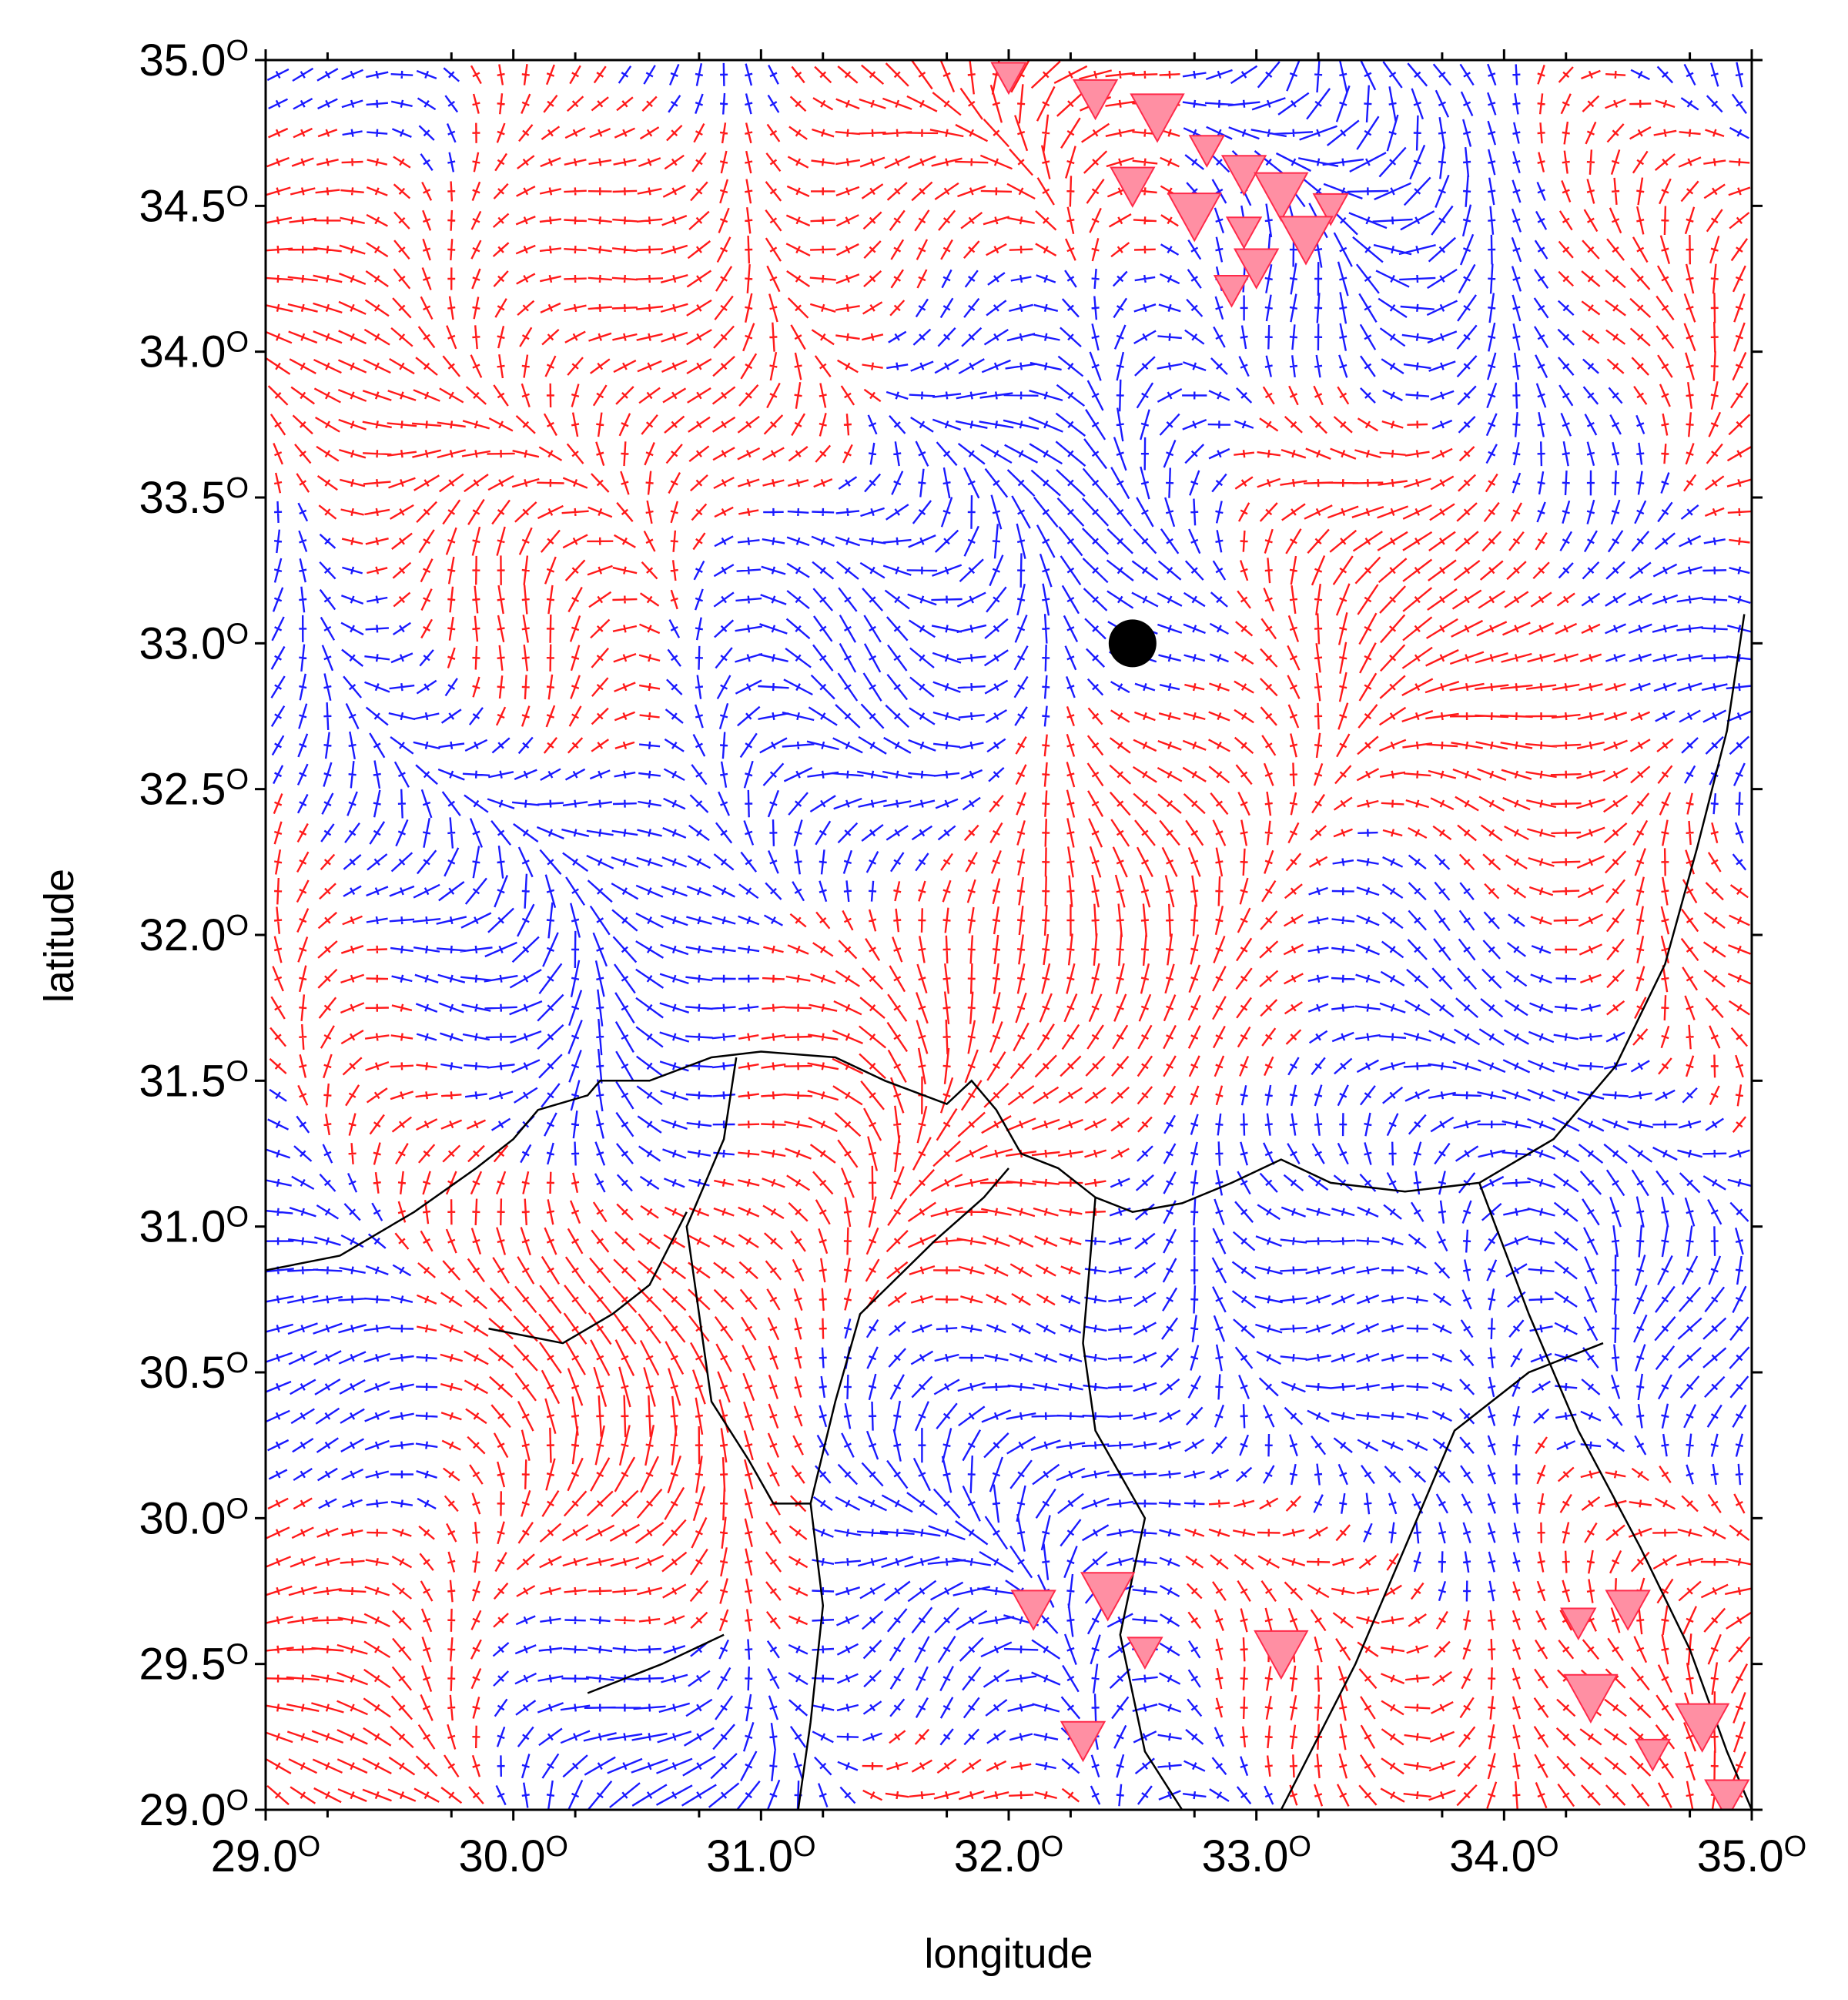  Describe the element at coordinates (847, 1281) in the screenshot. I see `nile-delta-branch` at that location.